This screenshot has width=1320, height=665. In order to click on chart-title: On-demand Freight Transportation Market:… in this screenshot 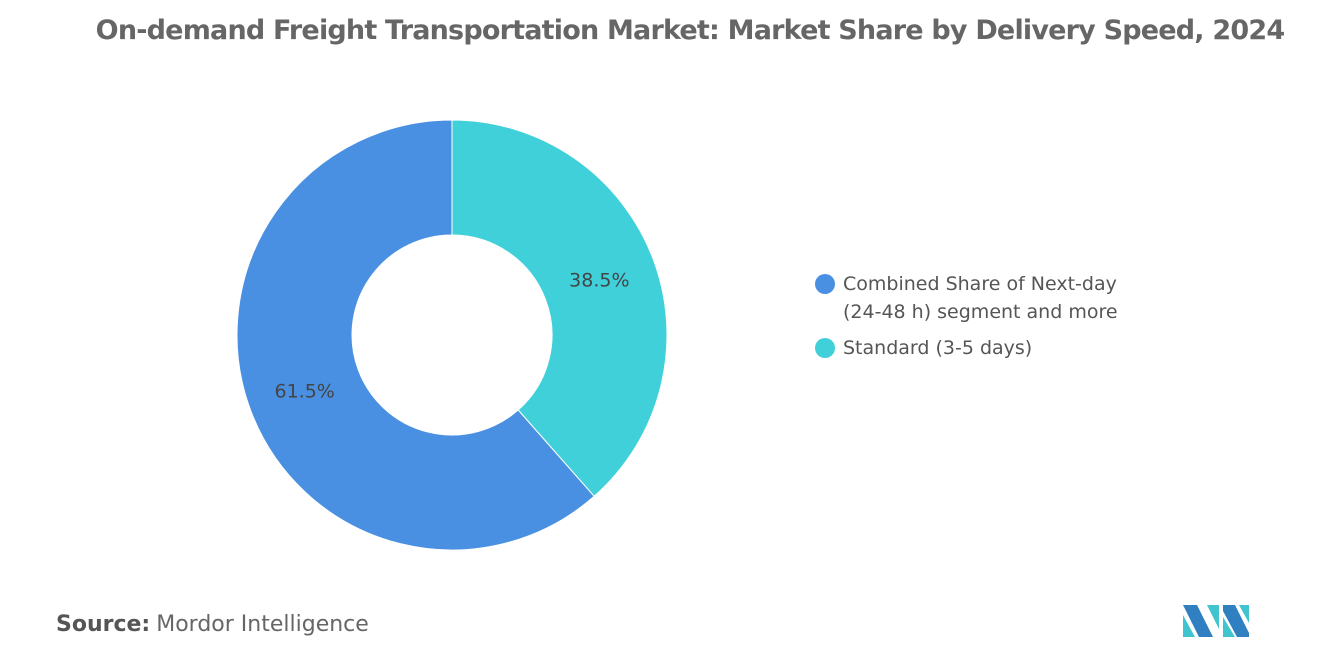, I will do `click(690, 30)`.